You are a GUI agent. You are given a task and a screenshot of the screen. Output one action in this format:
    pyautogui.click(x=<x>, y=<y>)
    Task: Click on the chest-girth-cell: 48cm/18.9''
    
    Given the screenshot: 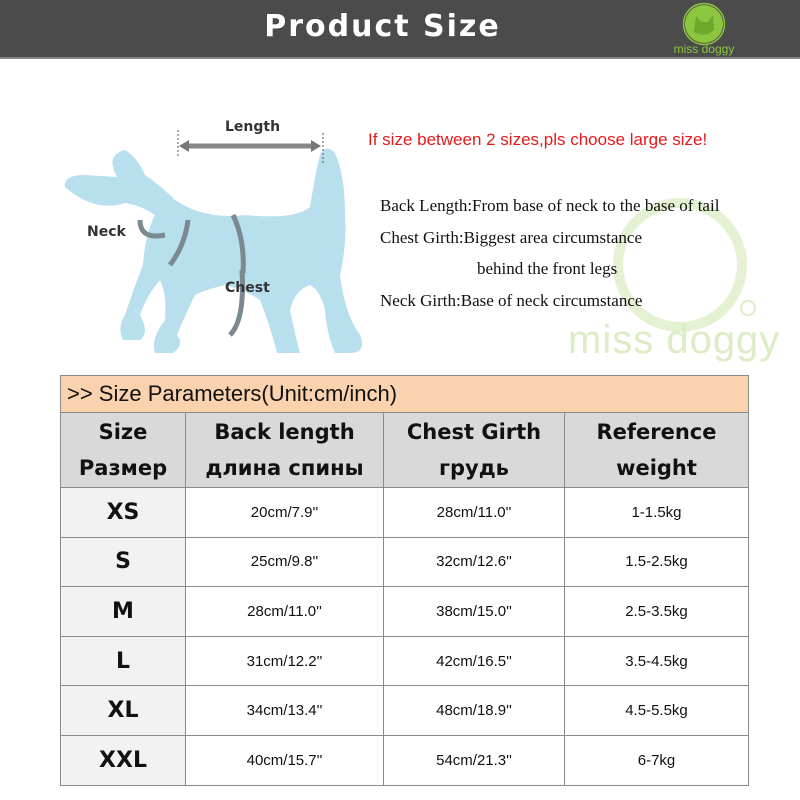 What is the action you would take?
    pyautogui.click(x=474, y=710)
    